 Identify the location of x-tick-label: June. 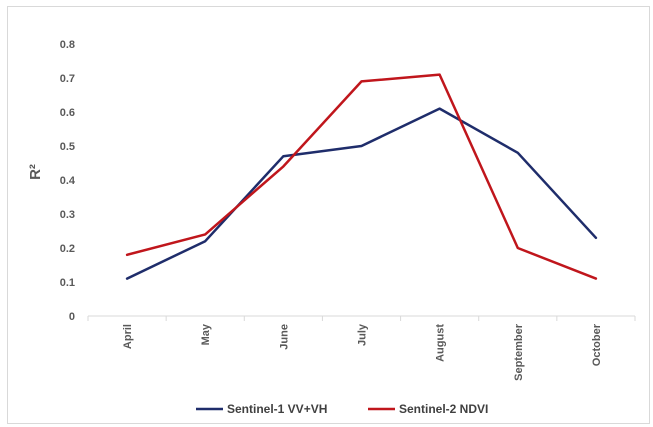
(284, 337).